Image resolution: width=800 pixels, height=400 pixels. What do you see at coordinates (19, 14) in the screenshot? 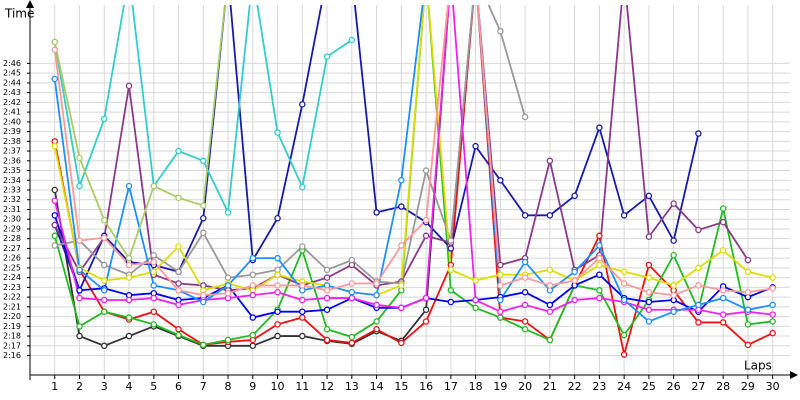
I see `y-axis-title: Time` at bounding box center [19, 14].